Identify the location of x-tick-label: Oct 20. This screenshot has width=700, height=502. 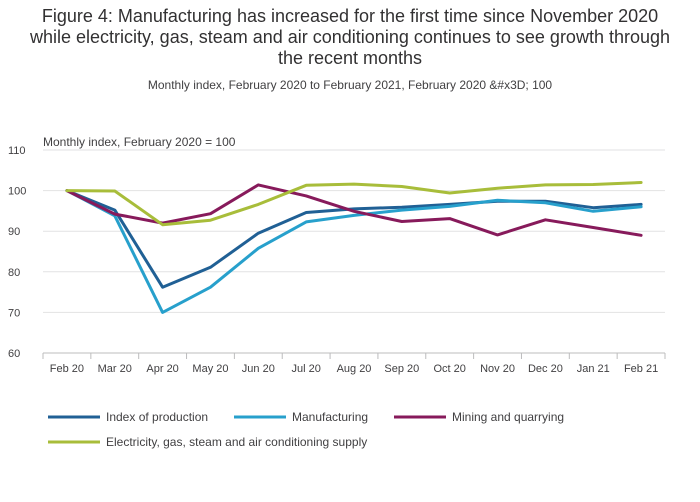
(449, 369).